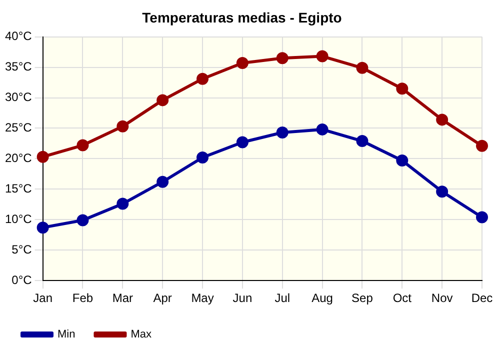  I want to click on y-tick-label: 0°C, so click(22, 279).